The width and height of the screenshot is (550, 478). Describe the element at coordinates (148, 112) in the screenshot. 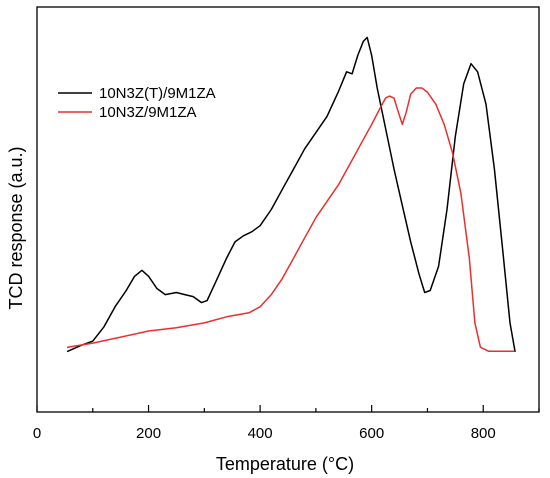

I see `legend-label-2: 10N3Z/9M1ZA` at that location.